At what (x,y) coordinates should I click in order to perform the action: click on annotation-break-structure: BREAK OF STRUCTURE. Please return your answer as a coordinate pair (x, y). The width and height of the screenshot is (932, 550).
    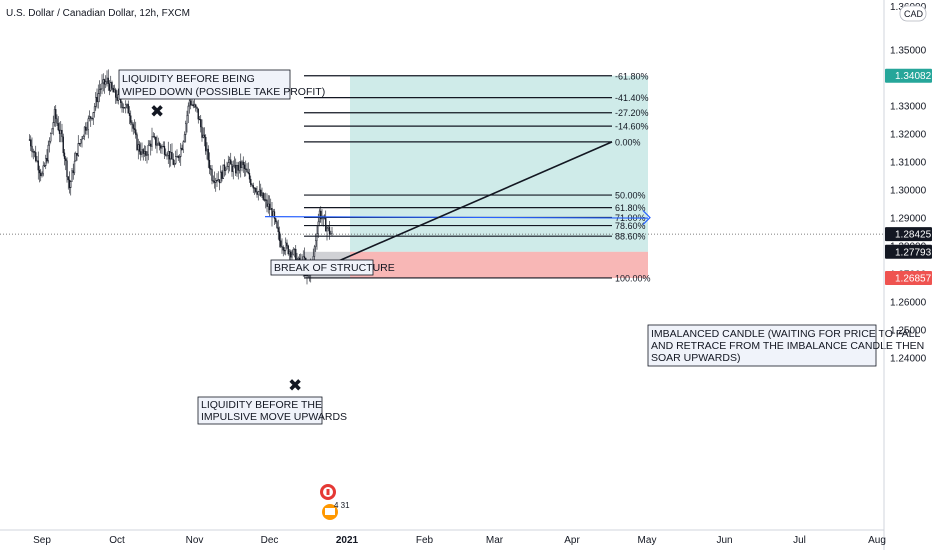
    Looking at the image, I should click on (332, 267).